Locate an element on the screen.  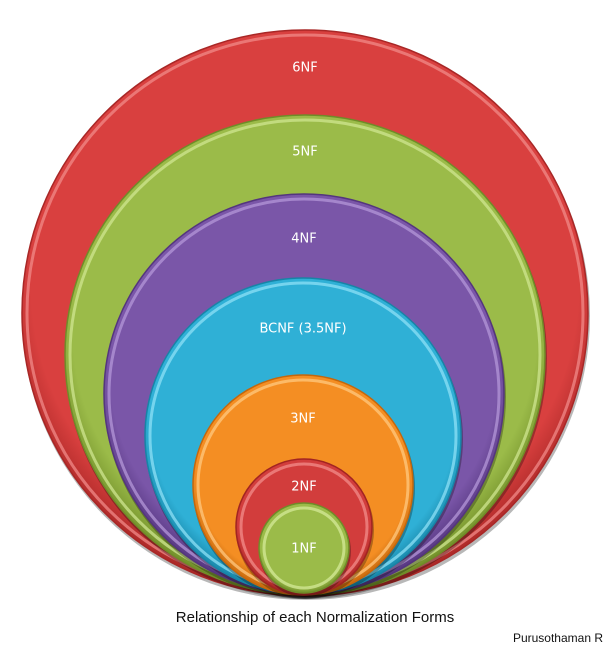
circle-label-2: 5NF is located at coordinates (304, 152).